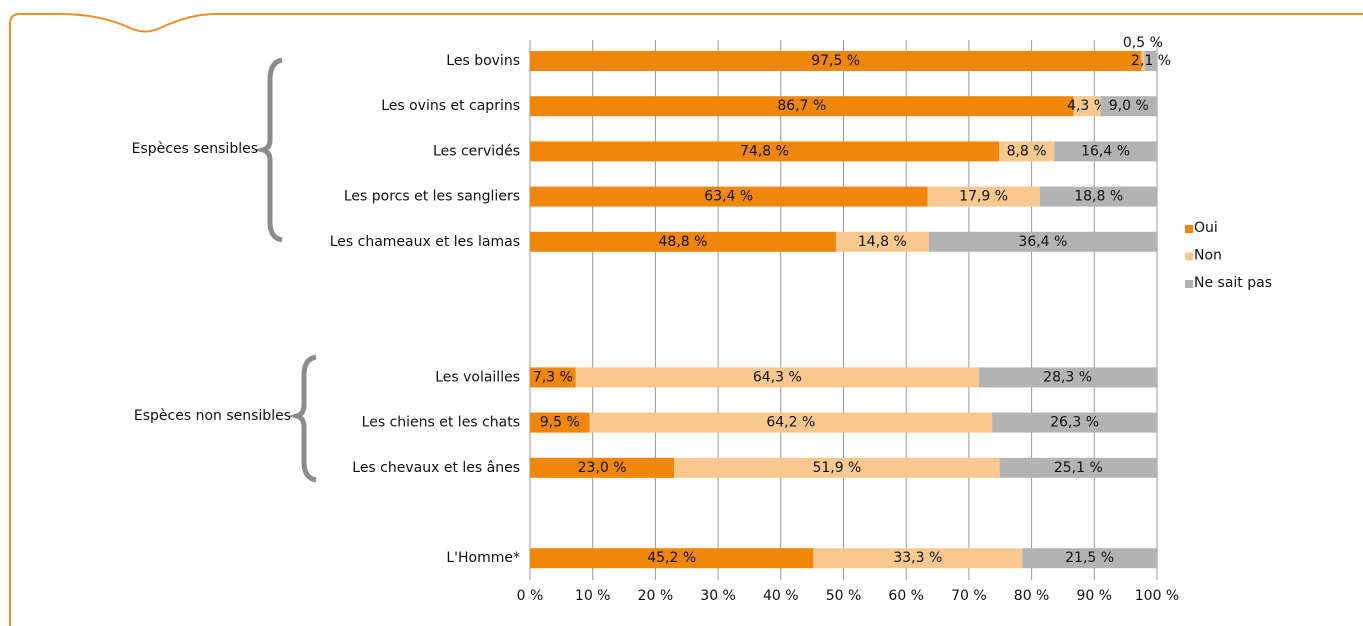  I want to click on value-label: 7,3 %, so click(553, 377).